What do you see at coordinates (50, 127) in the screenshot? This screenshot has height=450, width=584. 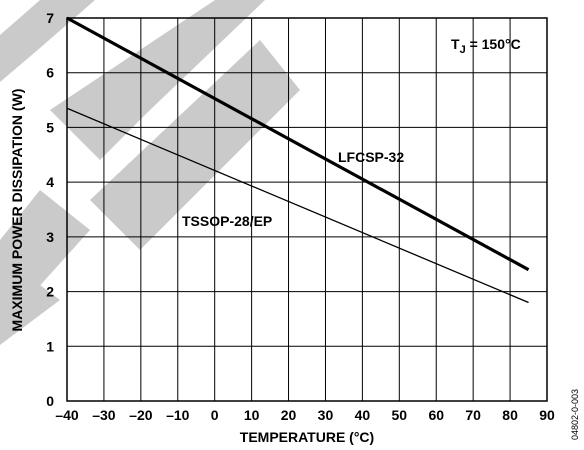 I see `y-tick-label: 5` at bounding box center [50, 127].